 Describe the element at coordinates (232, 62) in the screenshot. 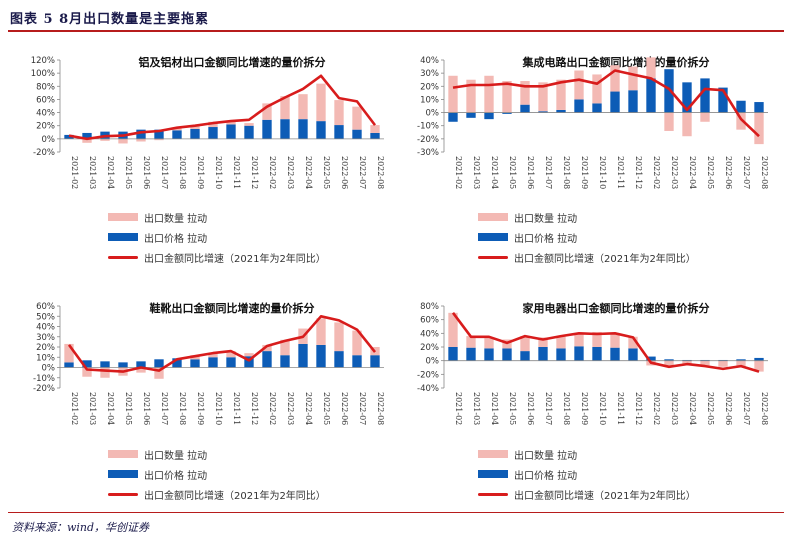

I see `chart-title: 铝及铝材出口金额同比增速的量价拆分` at that location.